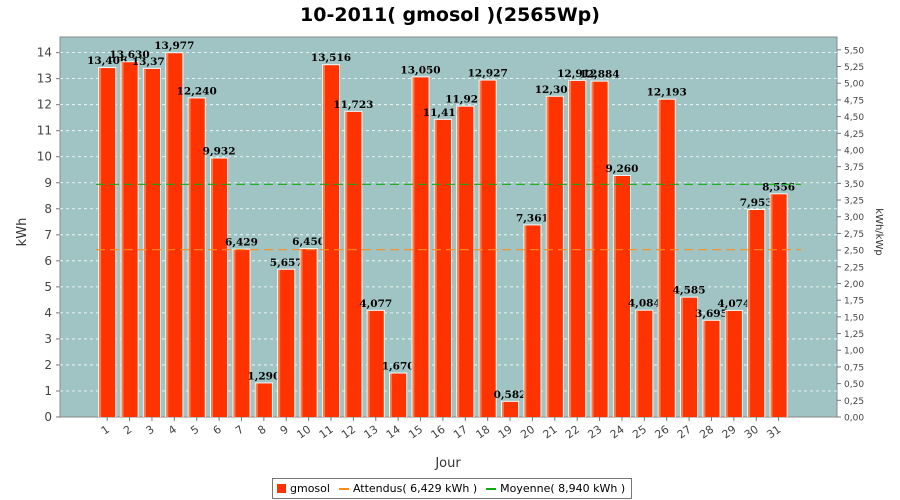 The image size is (900, 500). I want to click on y2-tick-label: 1,00, so click(854, 352).